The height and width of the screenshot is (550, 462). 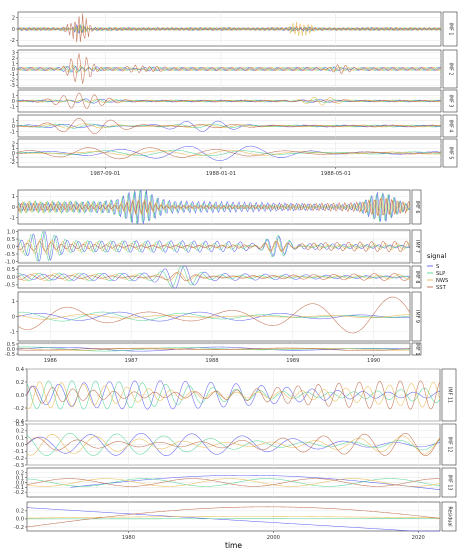 What do you see at coordinates (451, 126) in the screenshot?
I see `facet-strip-label: IMF 4` at bounding box center [451, 126].